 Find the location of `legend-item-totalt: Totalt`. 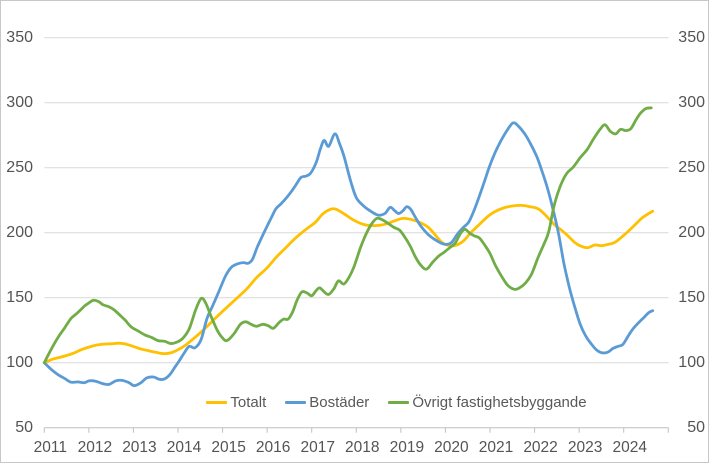

legend-item-totalt: Totalt is located at coordinates (236, 402).